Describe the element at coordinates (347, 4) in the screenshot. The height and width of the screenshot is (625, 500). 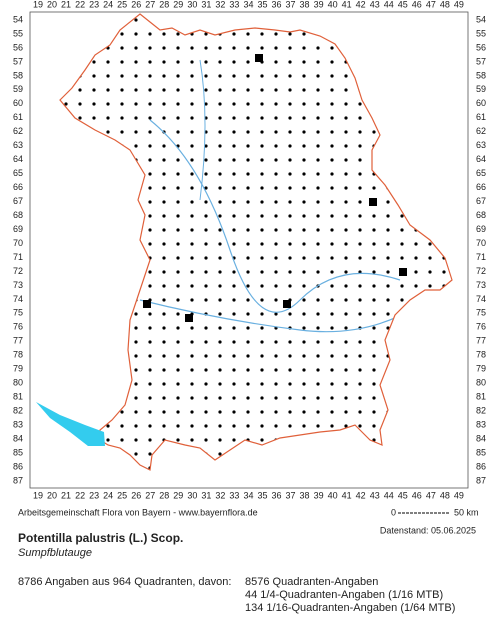
I see `column-label: 41` at that location.